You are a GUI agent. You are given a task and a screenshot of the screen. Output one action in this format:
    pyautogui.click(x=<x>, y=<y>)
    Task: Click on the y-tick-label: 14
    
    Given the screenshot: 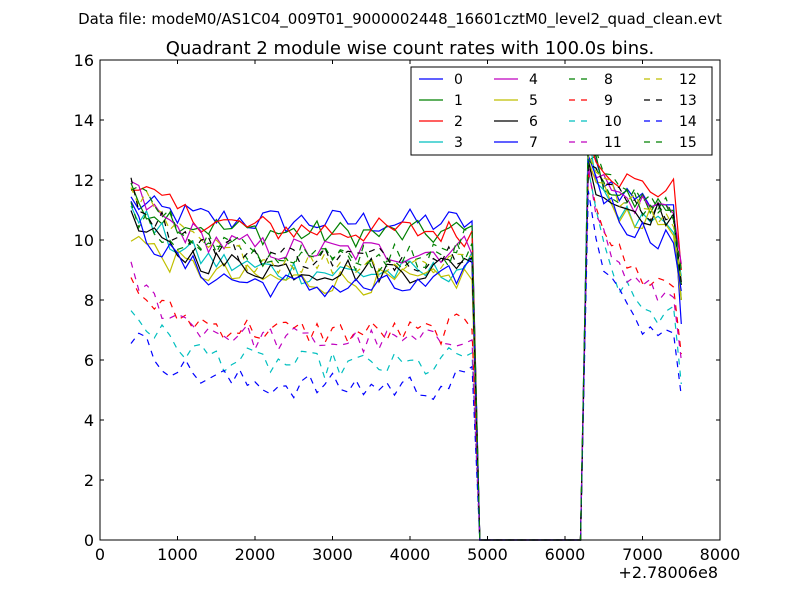 What is the action you would take?
    pyautogui.click(x=84, y=120)
    